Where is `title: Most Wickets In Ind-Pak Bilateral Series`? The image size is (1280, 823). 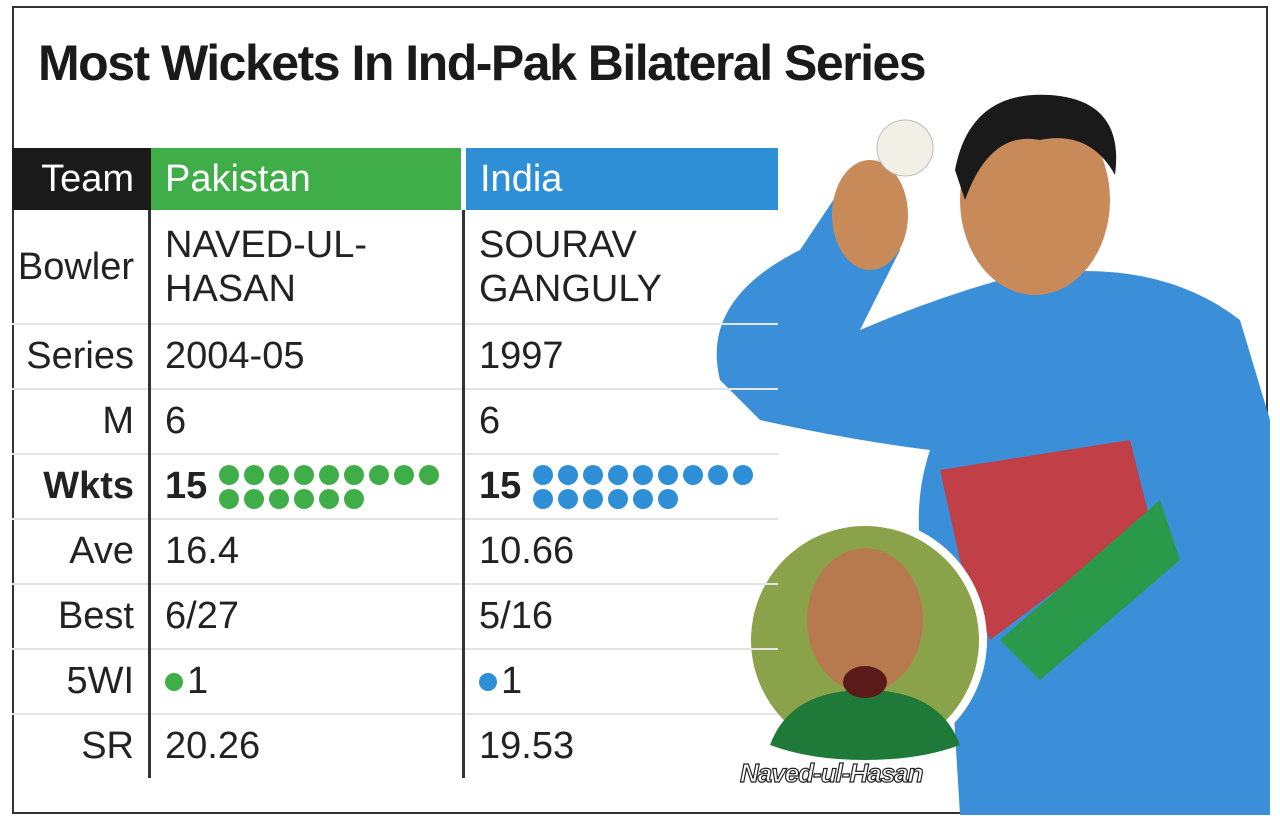
title: Most Wickets In Ind-Pak Bilateral Series is located at coordinates (482, 63).